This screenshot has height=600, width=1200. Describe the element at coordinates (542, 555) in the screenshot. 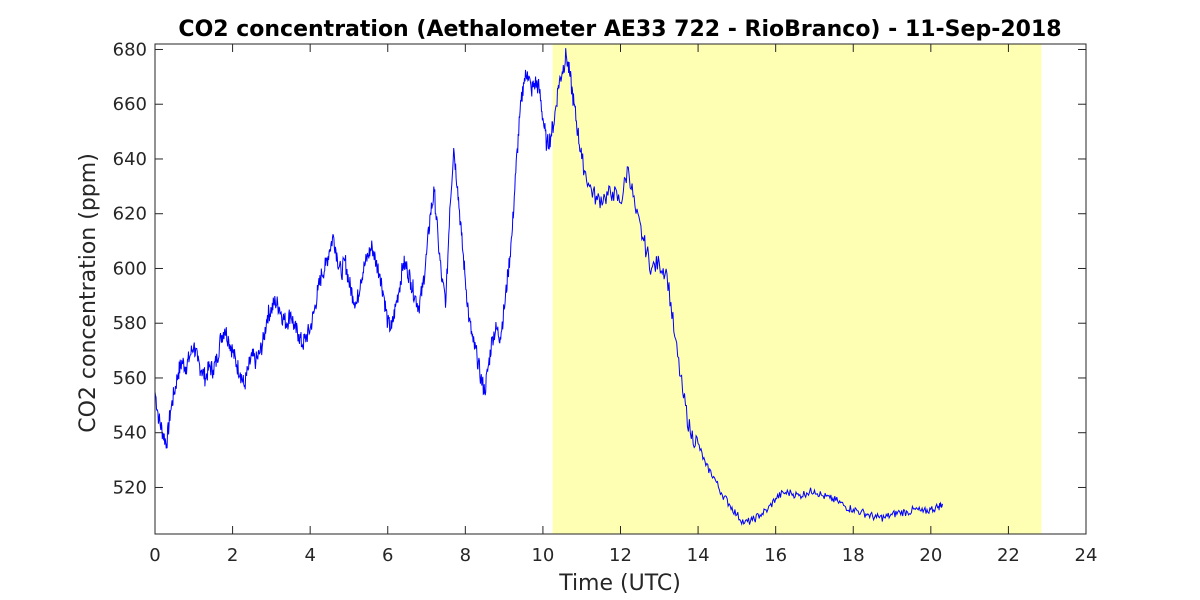

I see `x-tick-label: 10` at that location.